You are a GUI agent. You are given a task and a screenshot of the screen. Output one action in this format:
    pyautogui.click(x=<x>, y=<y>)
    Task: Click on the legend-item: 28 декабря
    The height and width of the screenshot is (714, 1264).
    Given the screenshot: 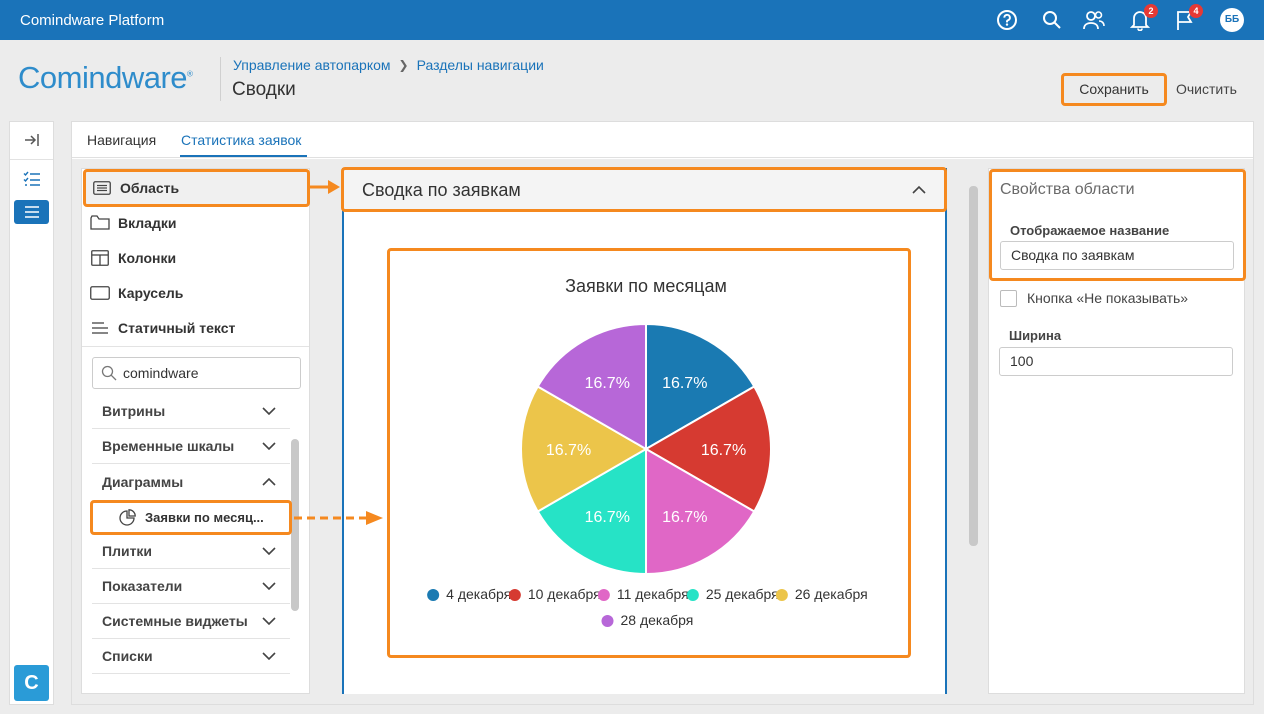 What is the action you would take?
    pyautogui.click(x=647, y=620)
    